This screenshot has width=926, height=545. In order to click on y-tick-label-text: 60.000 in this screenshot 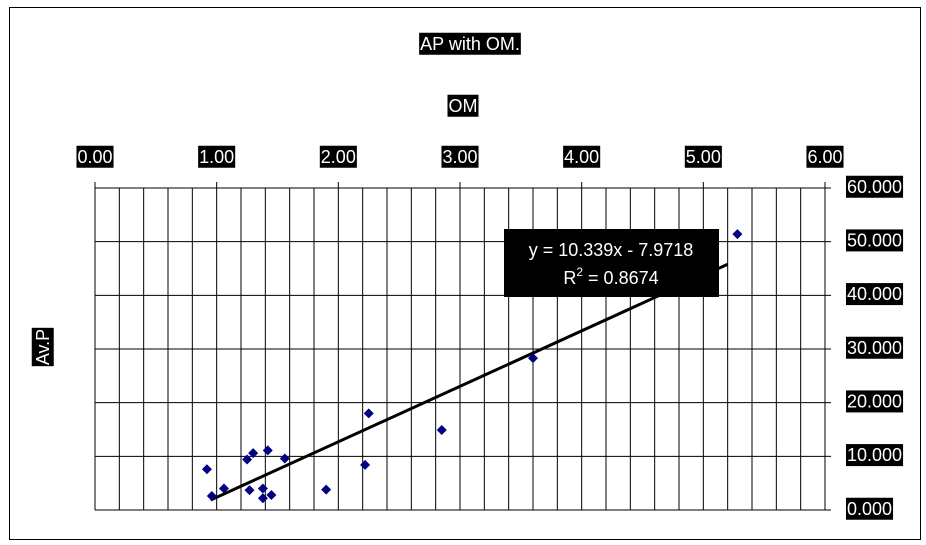, I will do `click(874, 187)`.